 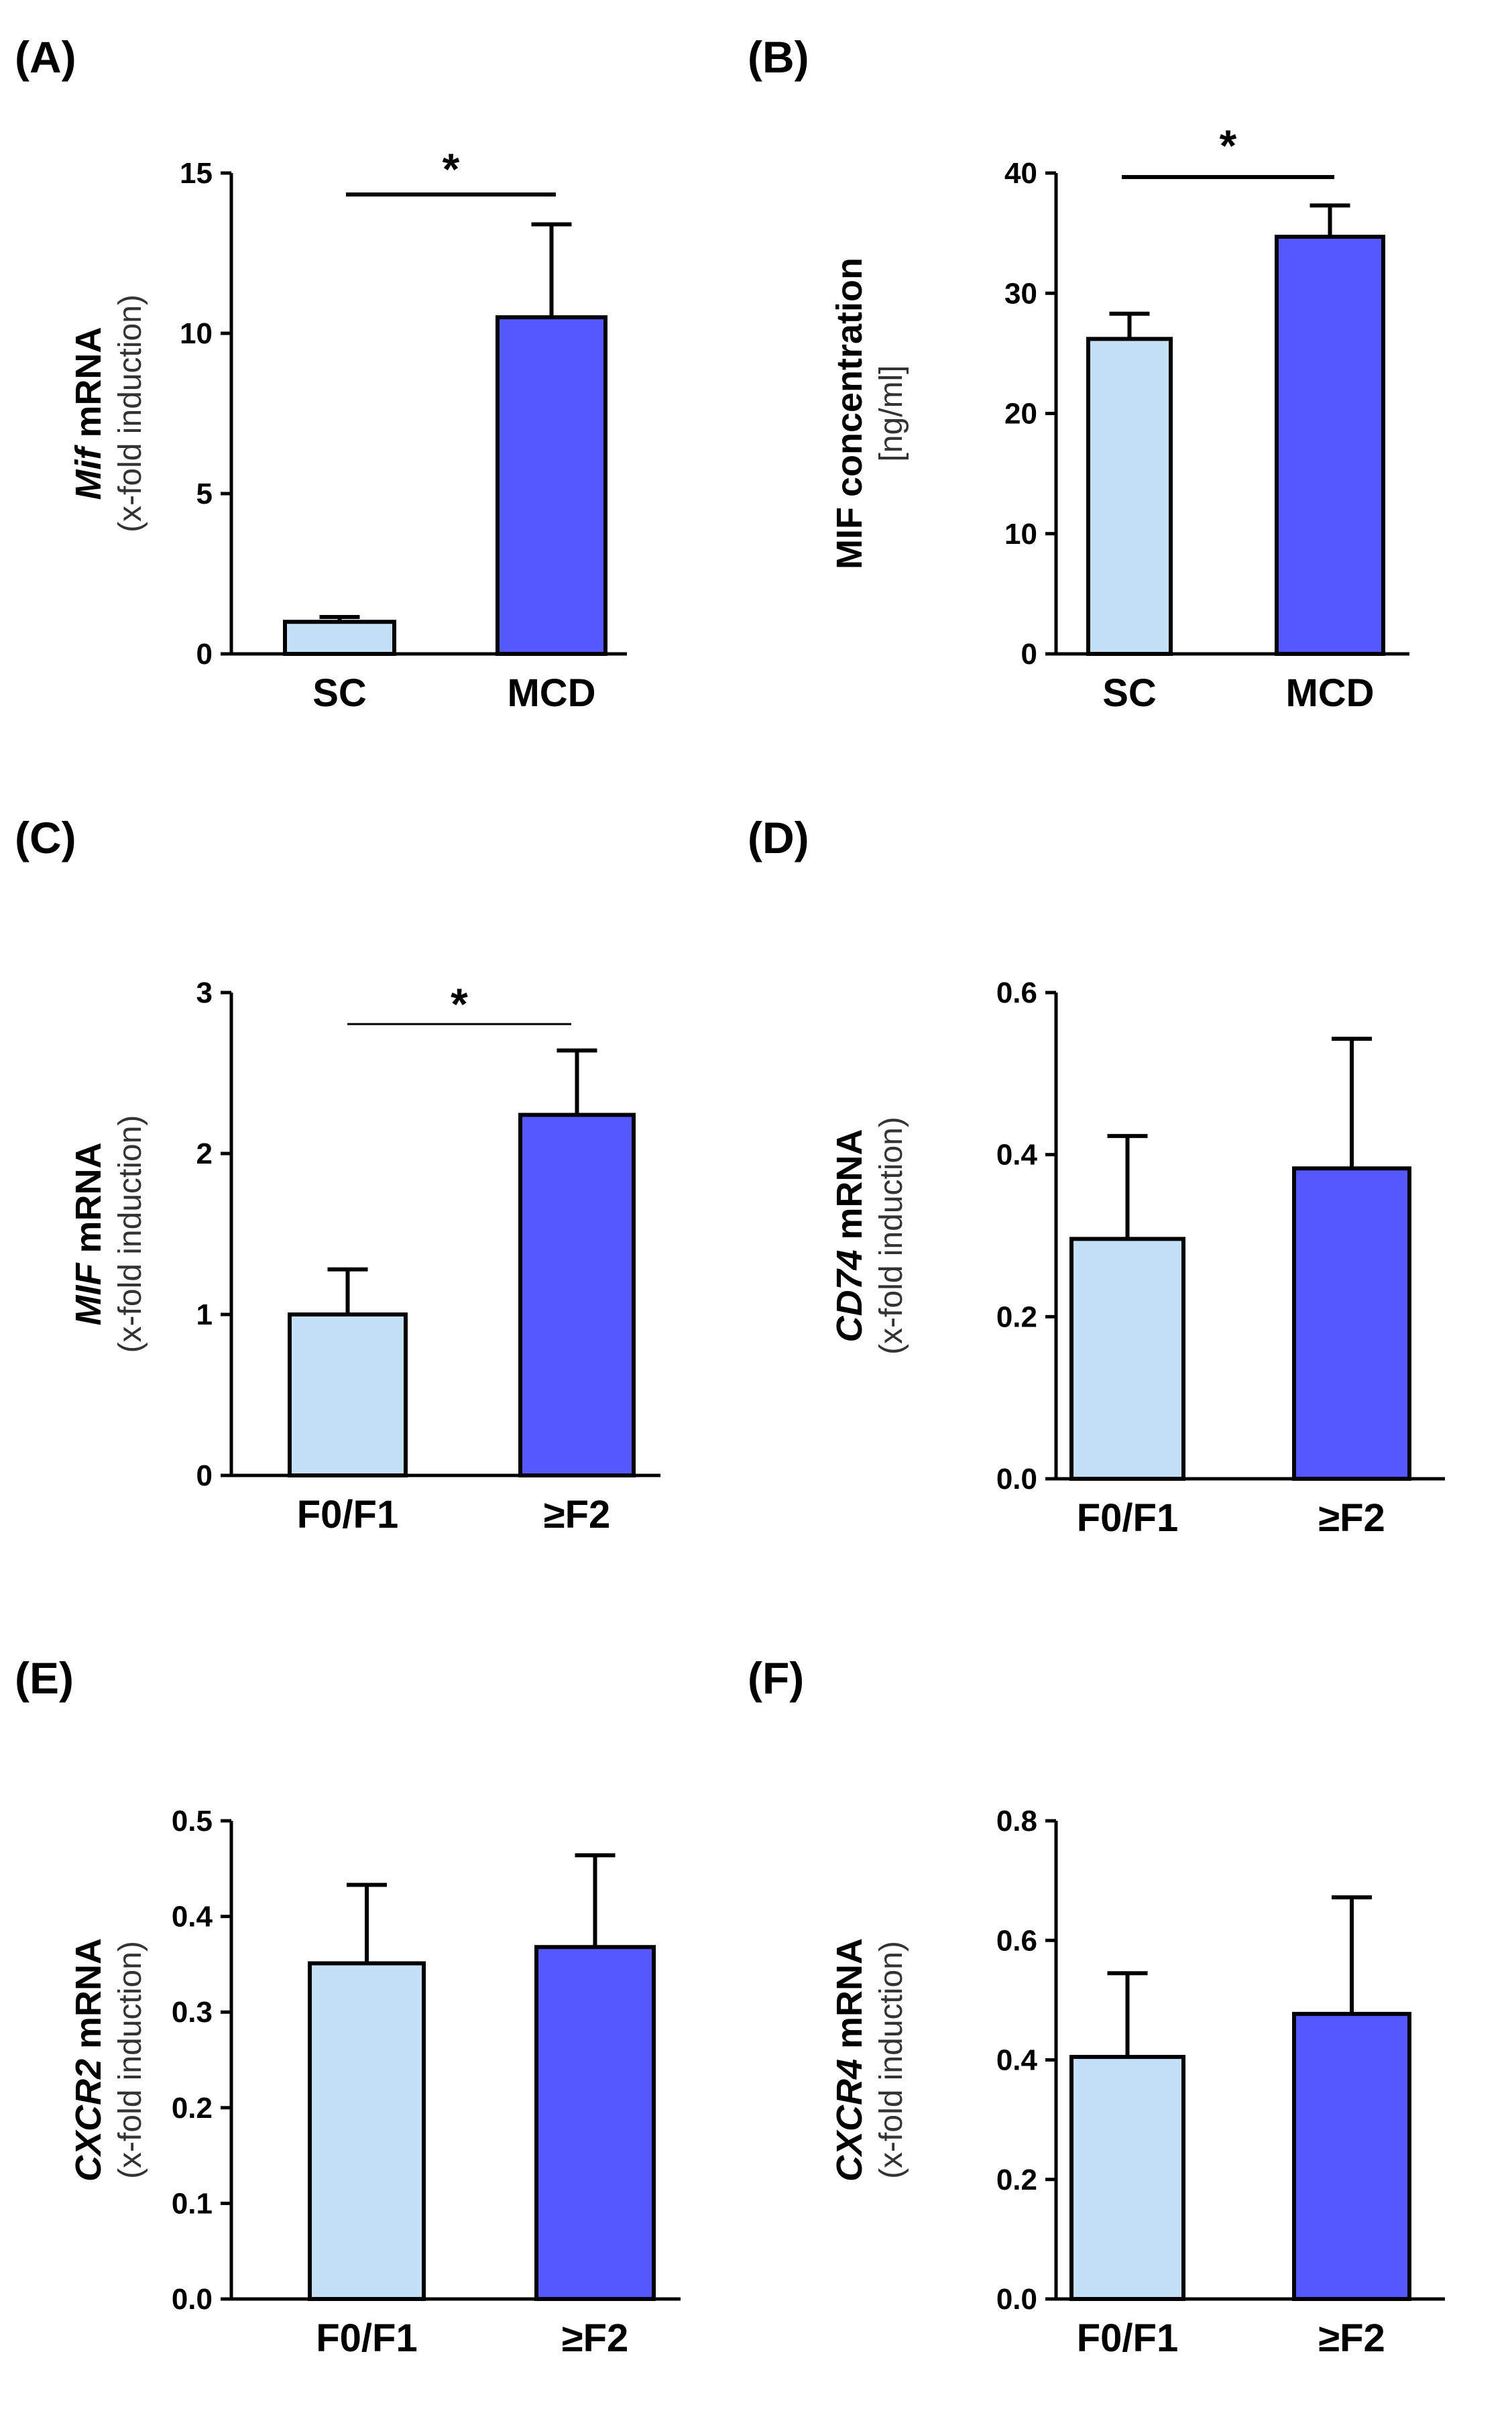 I want to click on y-tick-label: 1, so click(x=204, y=1314).